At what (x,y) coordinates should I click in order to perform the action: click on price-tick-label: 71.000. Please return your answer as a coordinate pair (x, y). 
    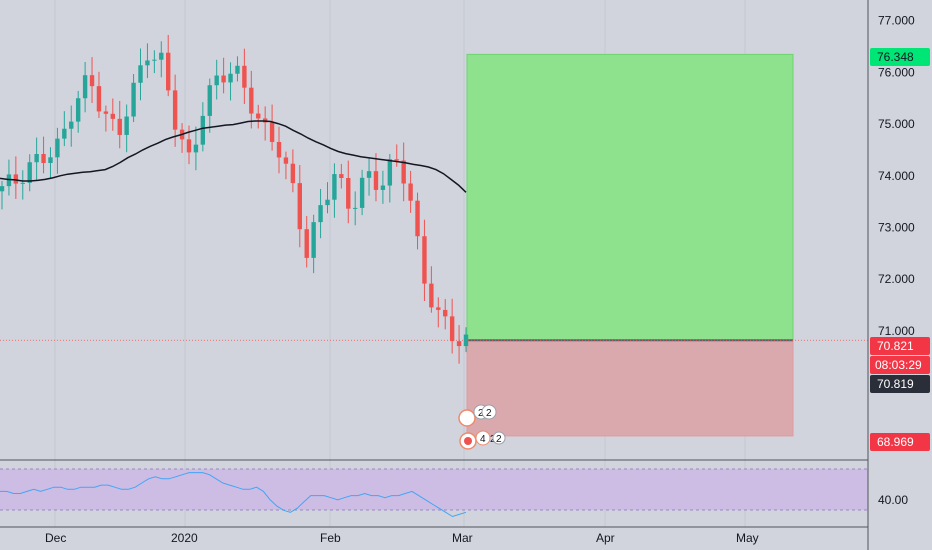
    Looking at the image, I should click on (896, 331).